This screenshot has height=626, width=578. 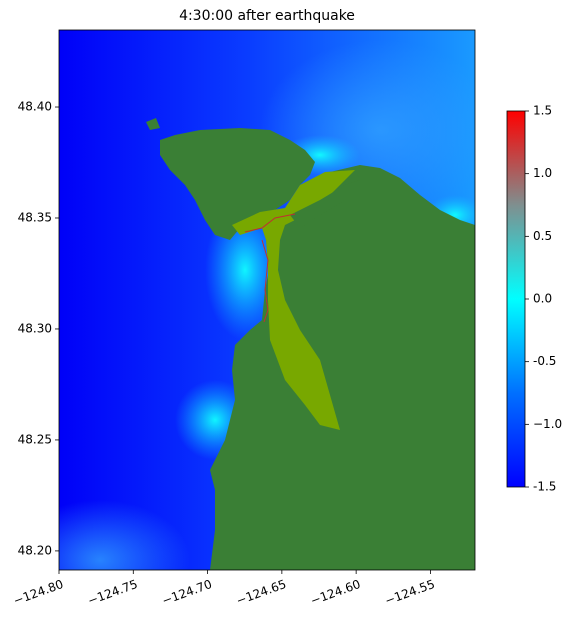 What do you see at coordinates (35, 107) in the screenshot?
I see `y-tick-label: 48.40` at bounding box center [35, 107].